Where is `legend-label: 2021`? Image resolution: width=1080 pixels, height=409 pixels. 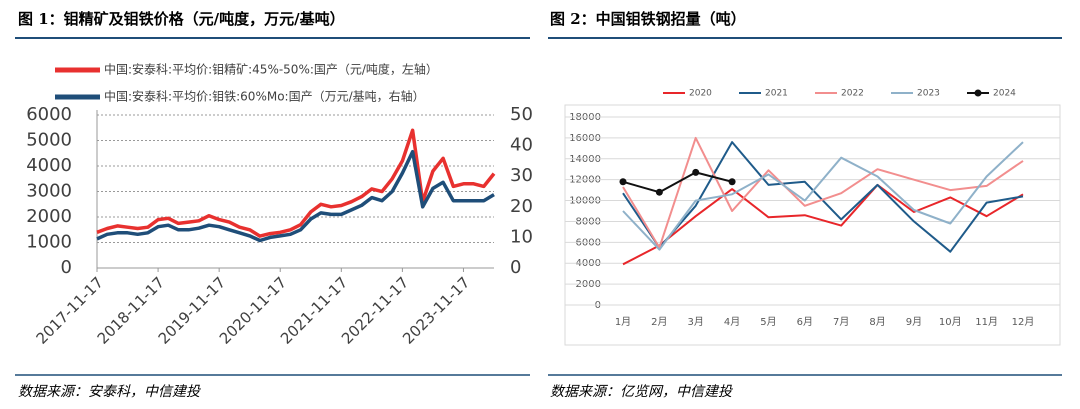
legend-label: 2021 is located at coordinates (776, 94).